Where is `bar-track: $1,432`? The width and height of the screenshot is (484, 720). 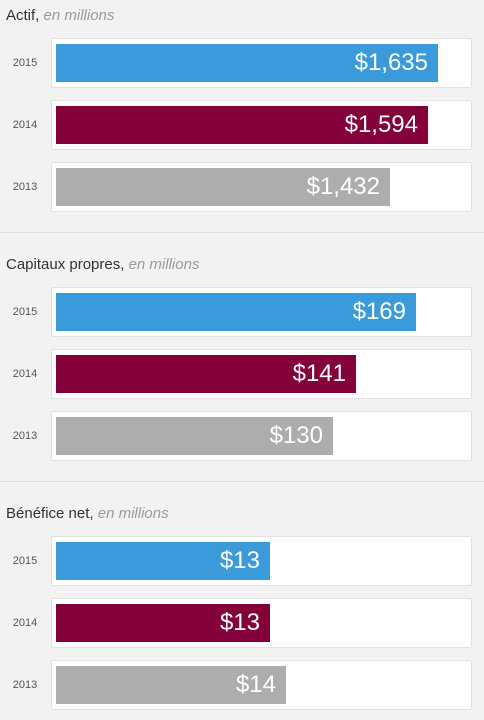 bar-track: $1,432 is located at coordinates (261, 187).